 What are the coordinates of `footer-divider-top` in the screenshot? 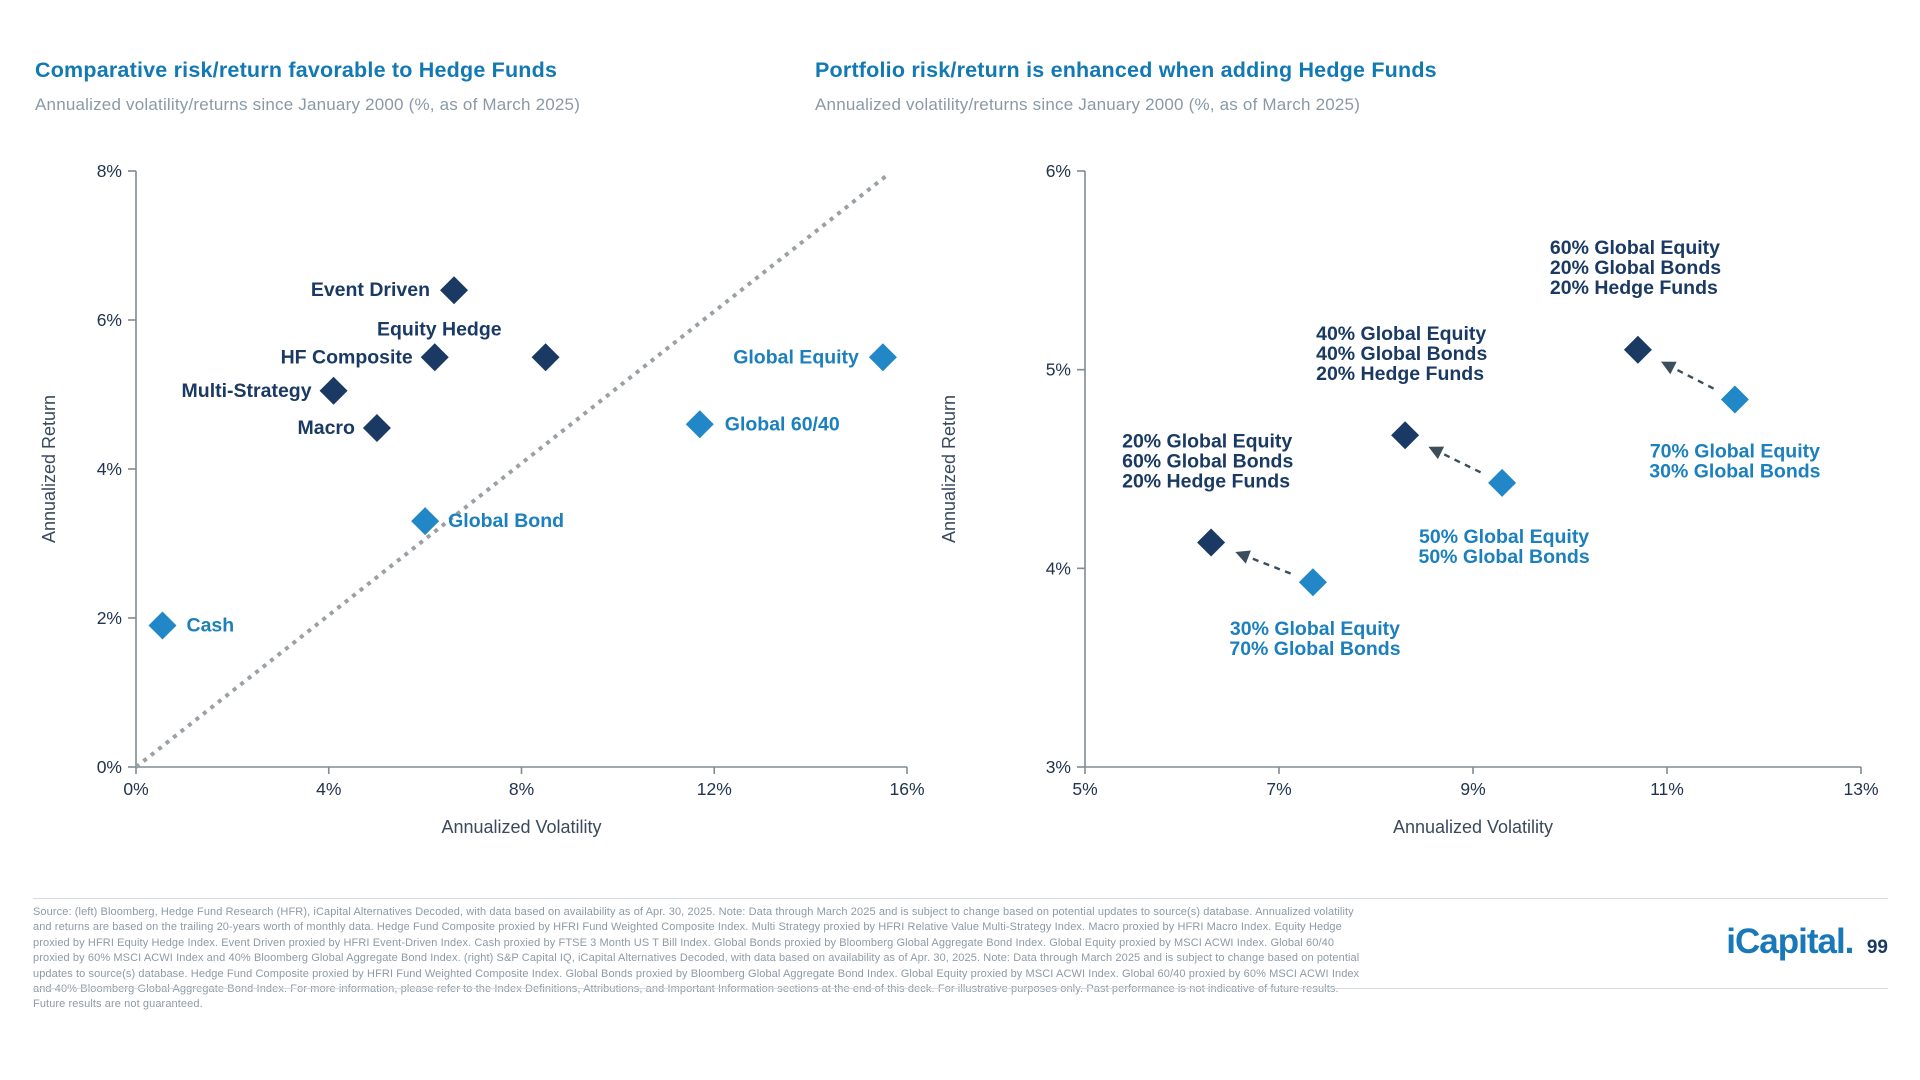 It's located at (960, 898).